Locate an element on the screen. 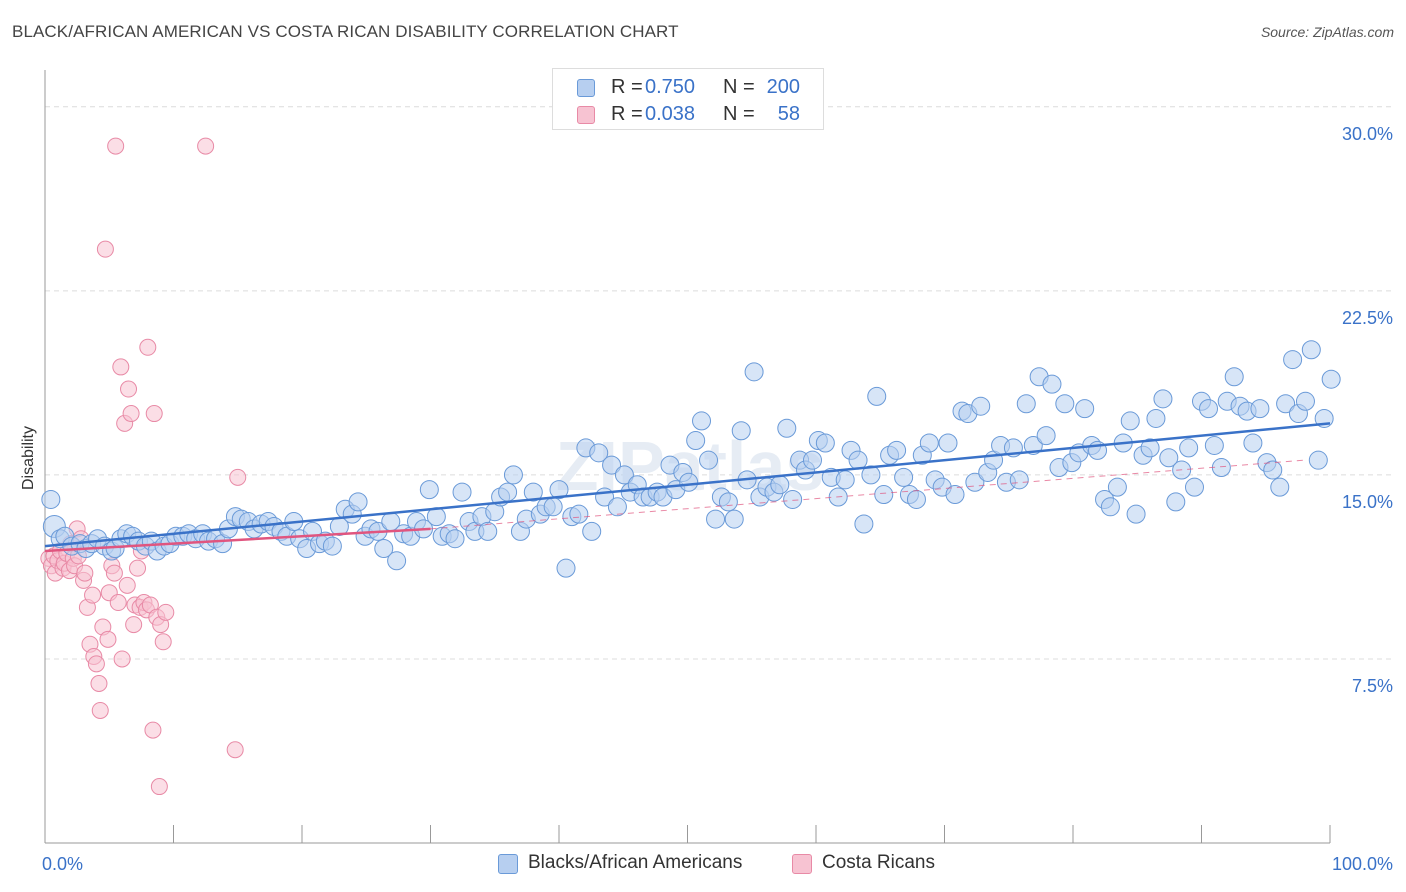 The image size is (1406, 892). correlation-legend: R = 0.750 N = 200 R = 0.038 N = 58 is located at coordinates (688, 99).